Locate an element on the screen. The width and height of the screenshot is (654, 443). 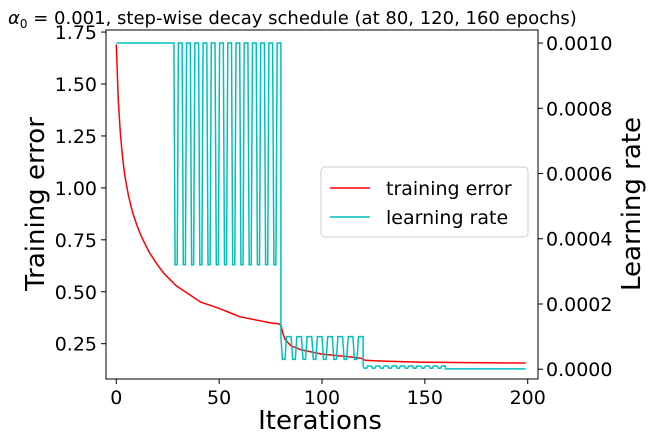
legend-label-learning-rate: learning rate is located at coordinates (447, 218).